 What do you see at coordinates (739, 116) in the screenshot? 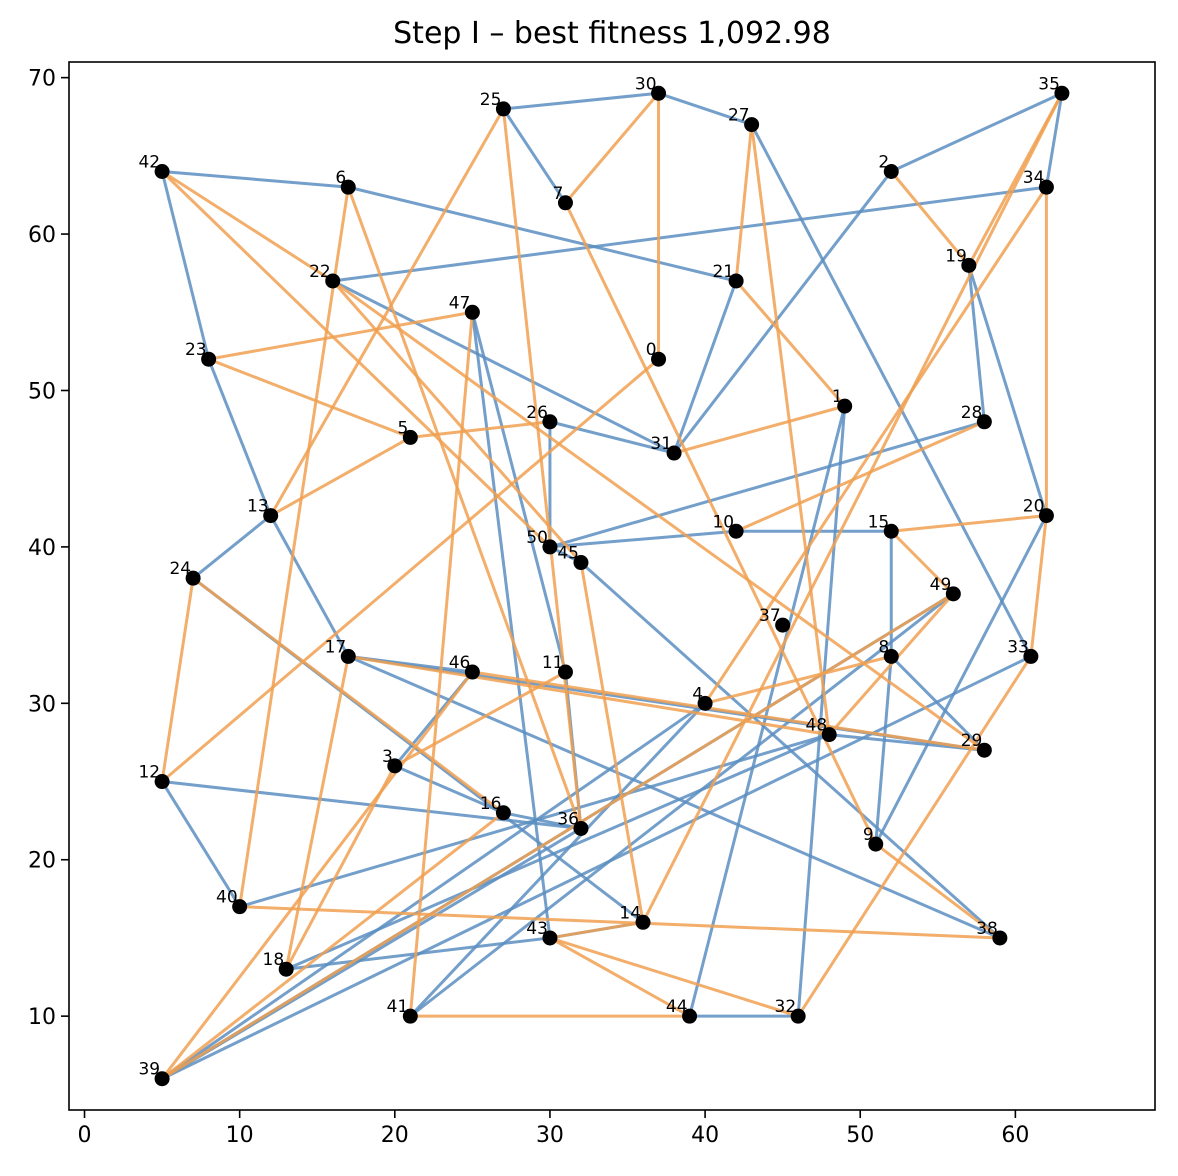
I see `node-label-27: 27` at bounding box center [739, 116].